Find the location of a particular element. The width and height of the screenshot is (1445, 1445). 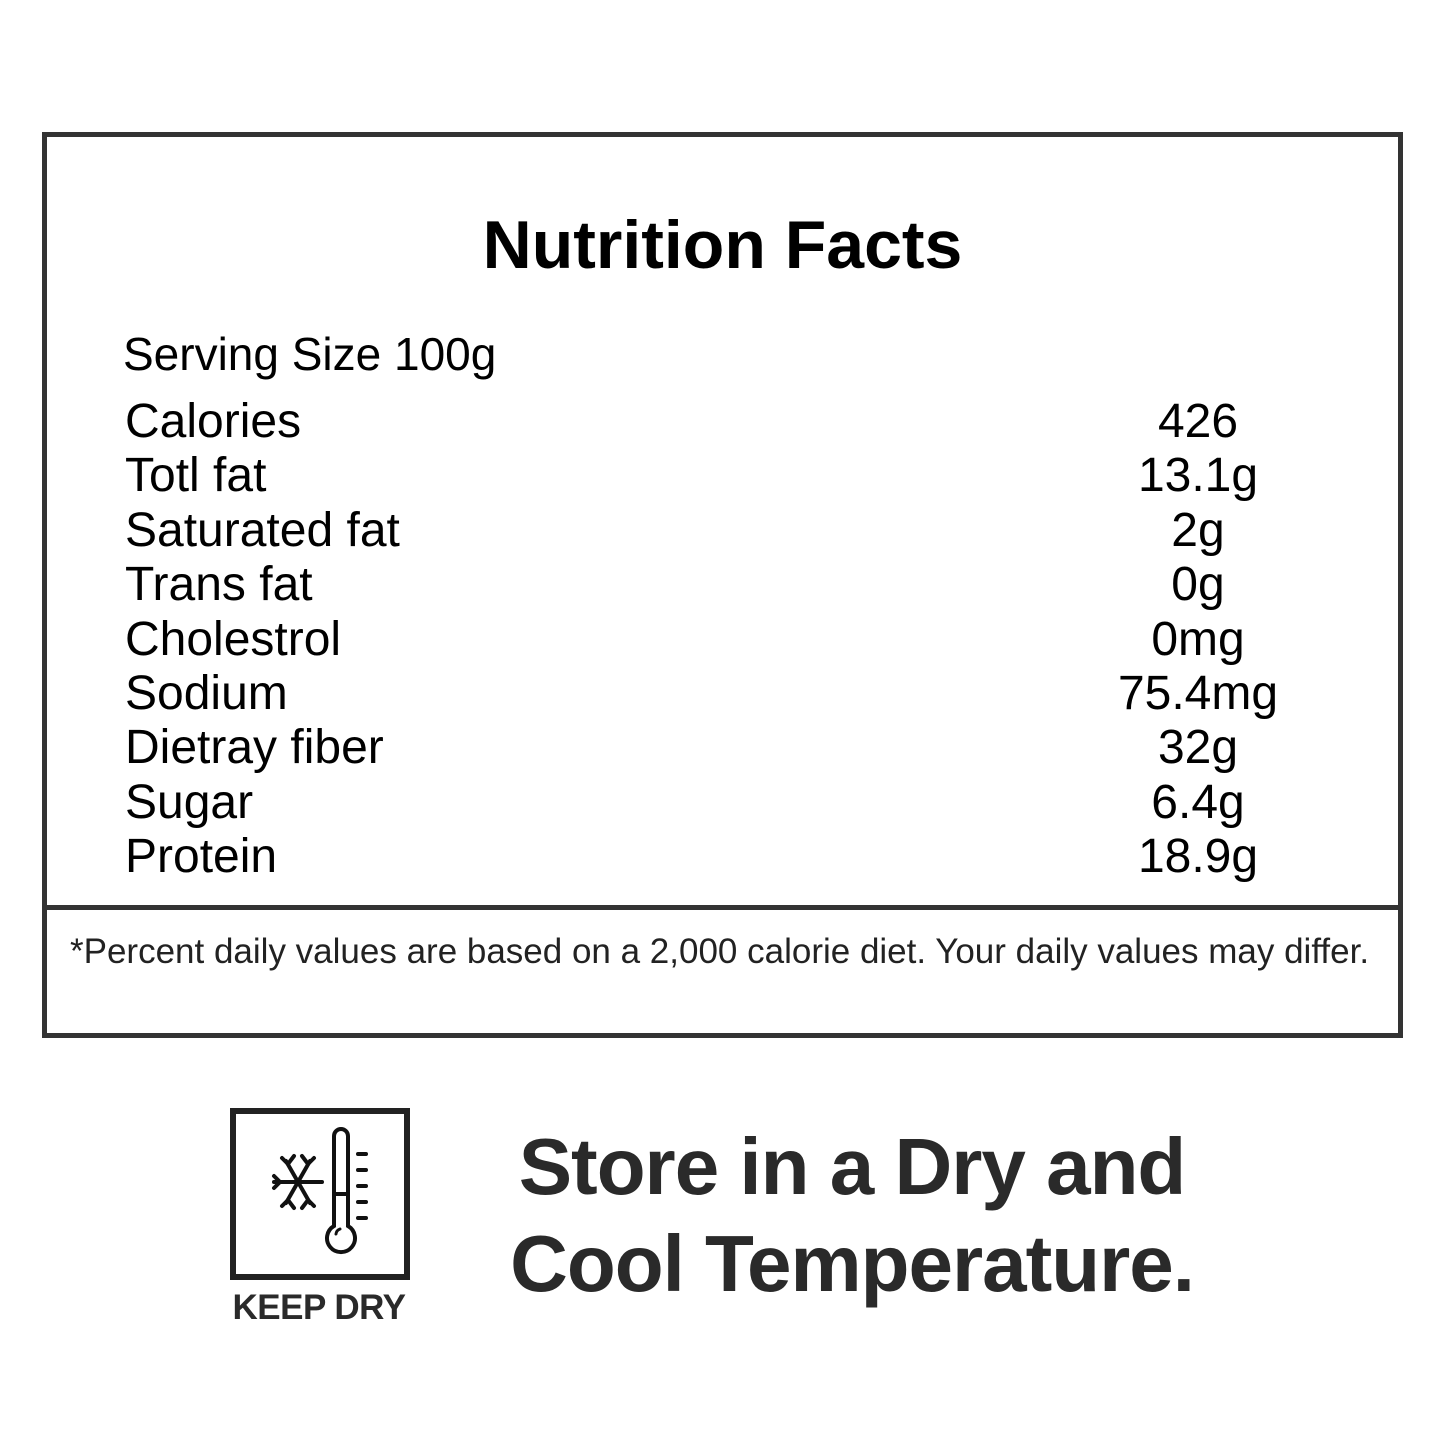

nutrient-label: Protein is located at coordinates (201, 857).